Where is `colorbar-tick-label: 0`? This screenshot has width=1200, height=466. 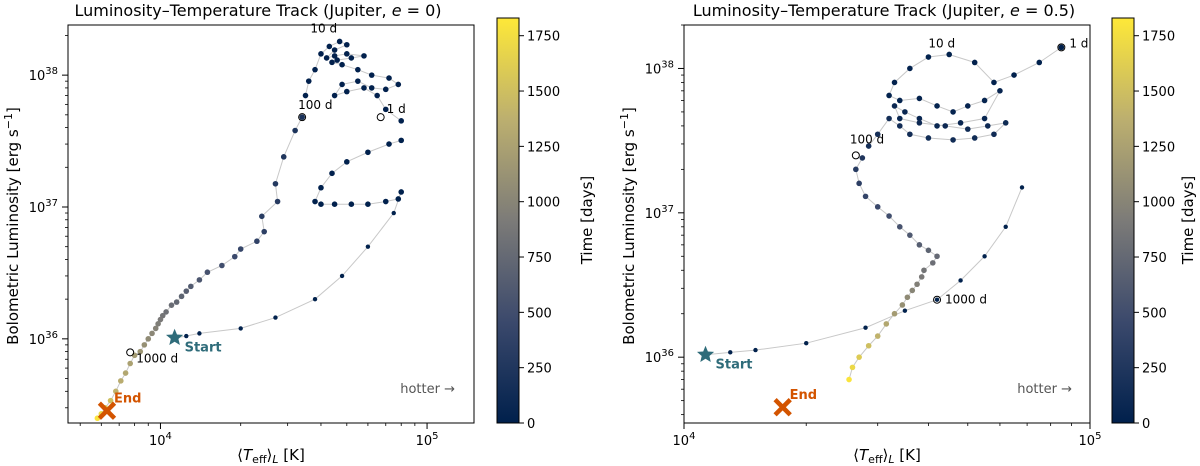 colorbar-tick-label: 0 is located at coordinates (1146, 424).